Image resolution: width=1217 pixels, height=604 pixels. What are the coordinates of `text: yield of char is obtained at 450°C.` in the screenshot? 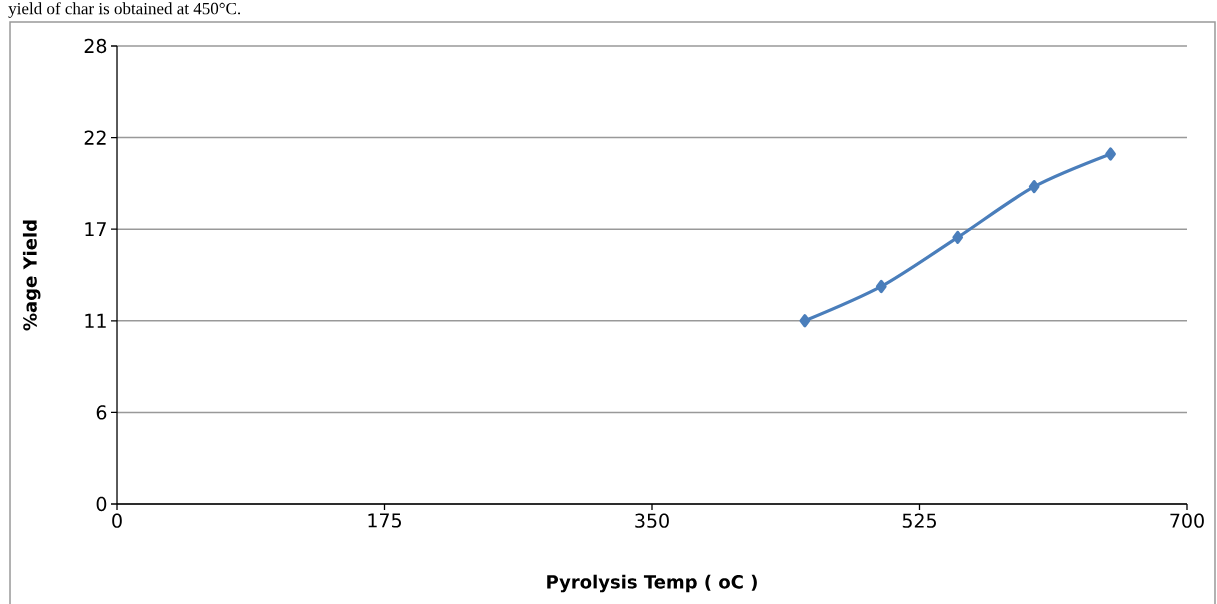 It's located at (124, 10).